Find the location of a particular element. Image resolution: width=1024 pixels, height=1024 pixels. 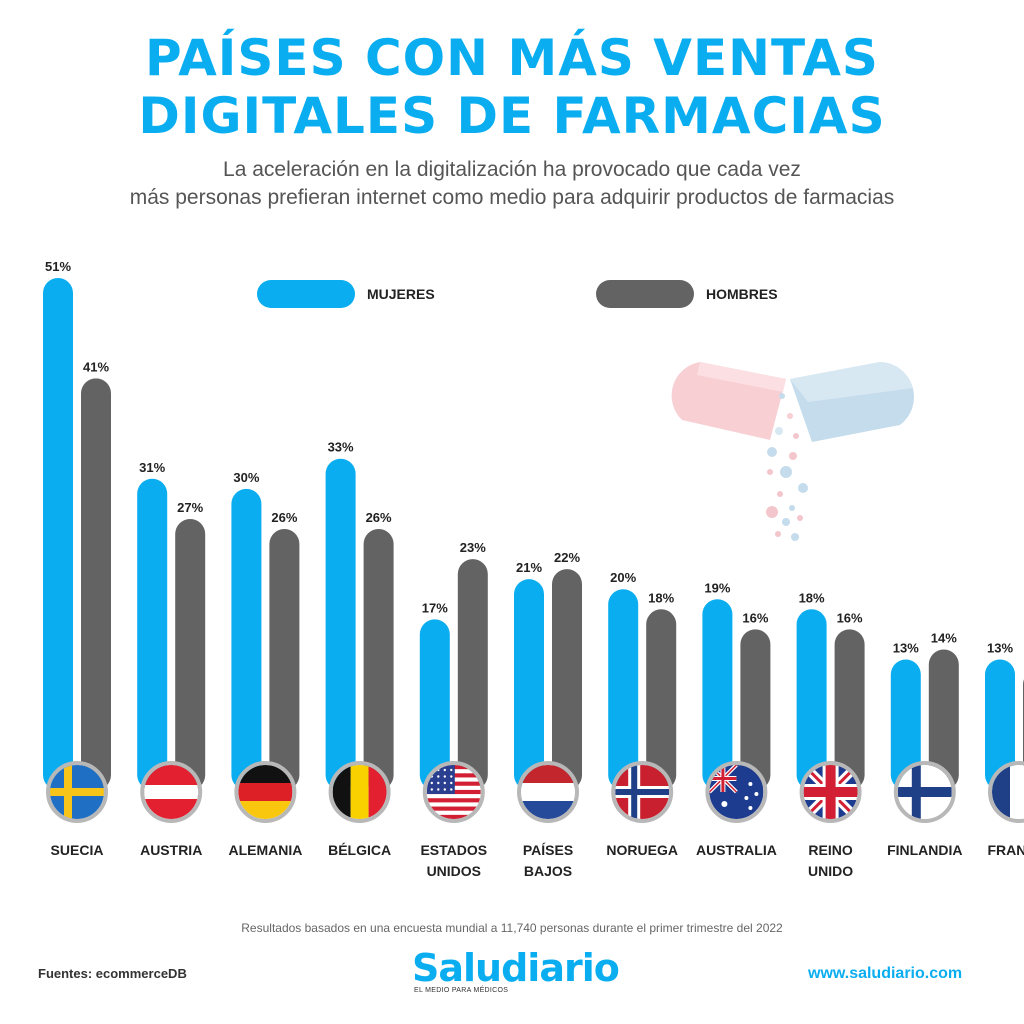

data-label-women-0: 51% is located at coordinates (58, 266).